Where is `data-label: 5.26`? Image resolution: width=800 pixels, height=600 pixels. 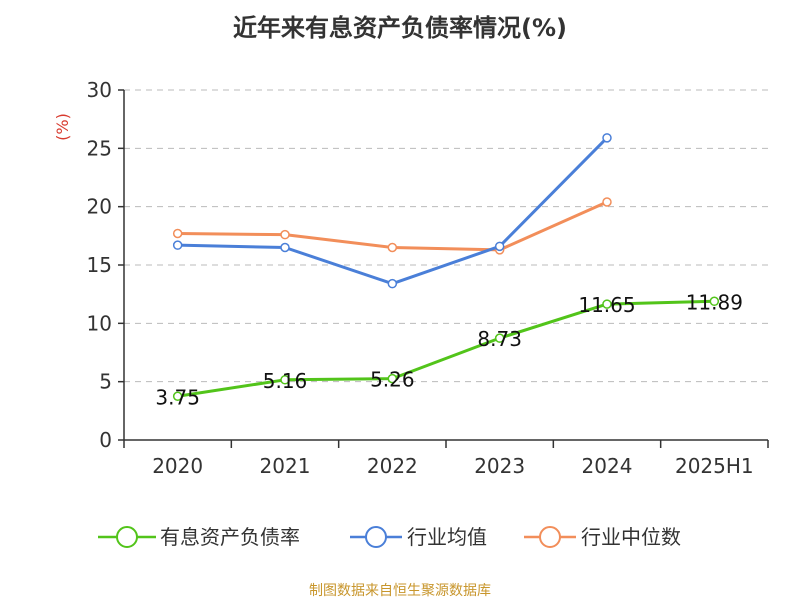
data-label: 5.26 is located at coordinates (392, 380).